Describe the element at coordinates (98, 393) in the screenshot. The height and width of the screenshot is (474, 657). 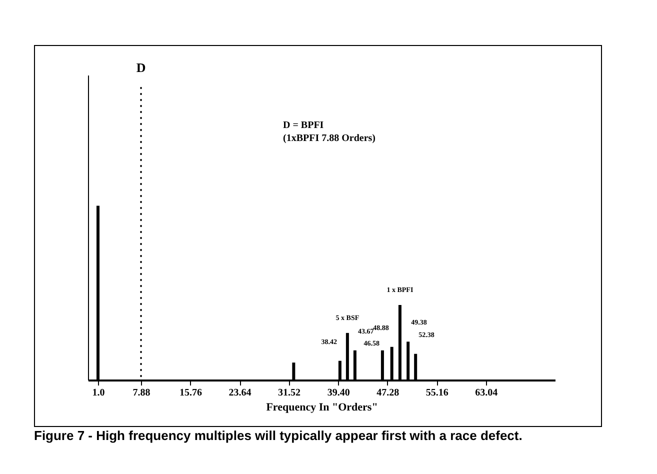
I see `x-tick-label: 1.0` at that location.